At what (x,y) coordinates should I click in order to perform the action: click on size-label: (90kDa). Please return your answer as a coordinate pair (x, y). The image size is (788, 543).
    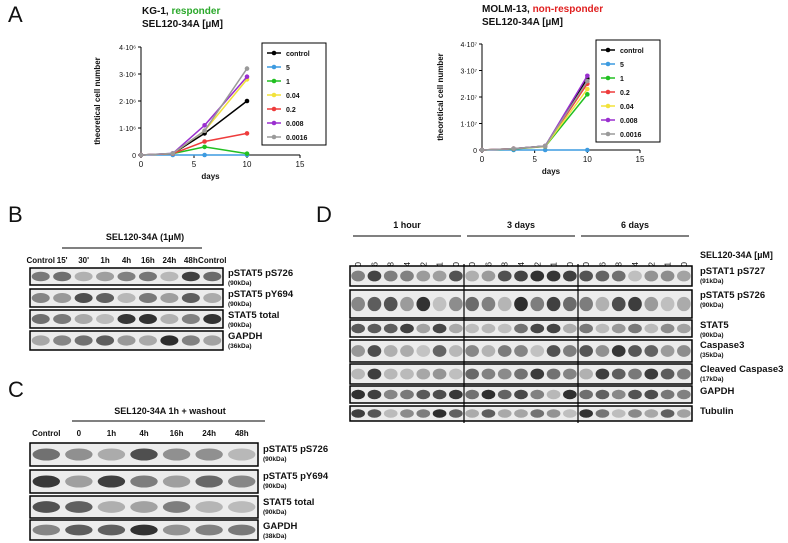
    Looking at the image, I should click on (711, 305).